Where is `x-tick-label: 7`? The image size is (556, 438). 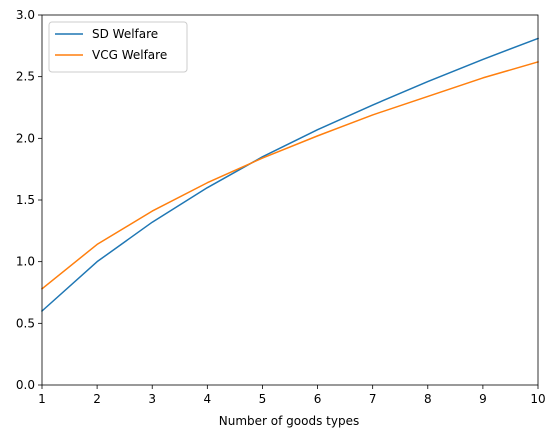
x-tick-label: 7 is located at coordinates (373, 399).